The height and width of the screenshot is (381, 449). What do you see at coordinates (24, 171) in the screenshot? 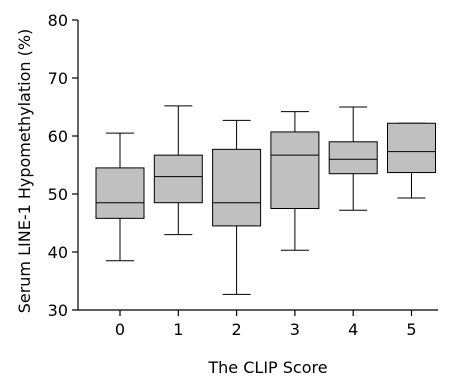
I see `y-axis-title: Serum LINE-1 Hypomethylation (%)` at bounding box center [24, 171].